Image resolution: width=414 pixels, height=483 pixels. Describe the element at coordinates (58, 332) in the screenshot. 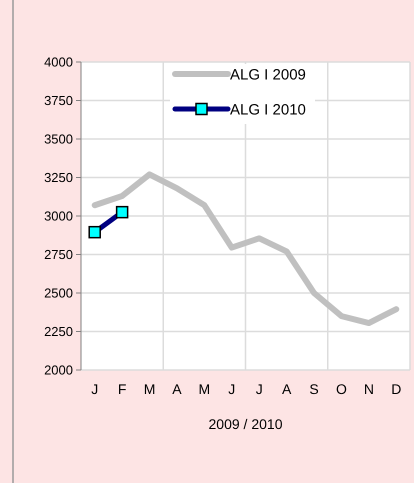

I see `y-tick-label: 2250` at that location.